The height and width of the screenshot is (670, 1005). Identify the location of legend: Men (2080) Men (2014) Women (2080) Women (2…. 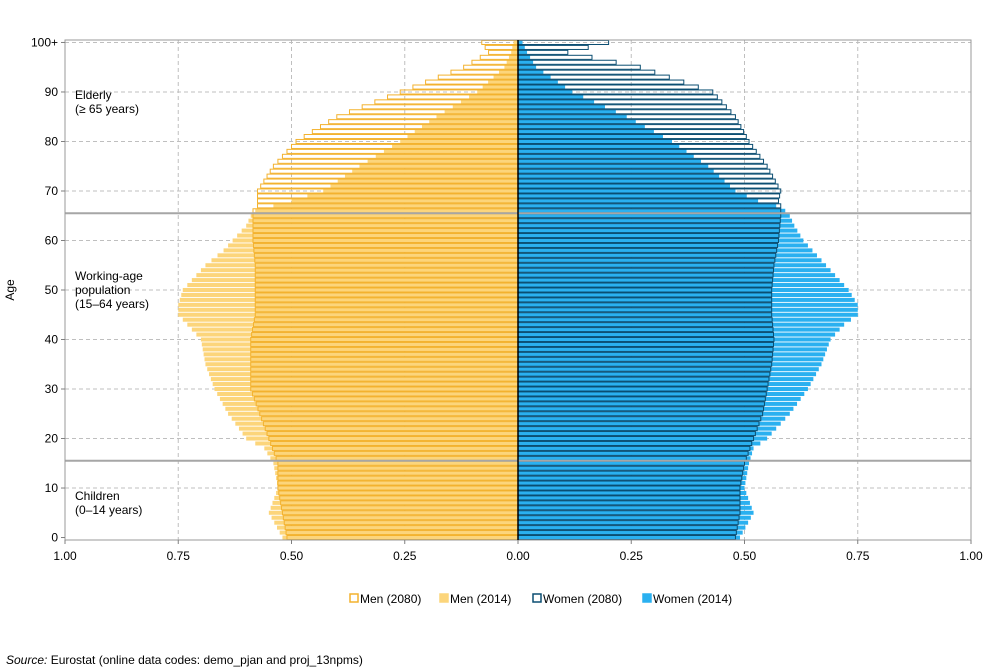
(540, 599).